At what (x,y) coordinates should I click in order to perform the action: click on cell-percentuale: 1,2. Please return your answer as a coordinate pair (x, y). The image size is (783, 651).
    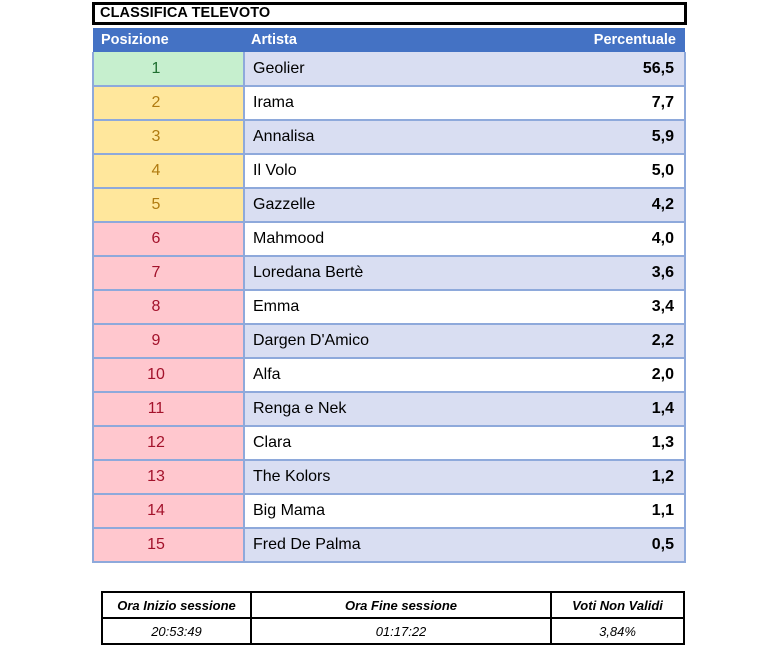
    Looking at the image, I should click on (616, 477).